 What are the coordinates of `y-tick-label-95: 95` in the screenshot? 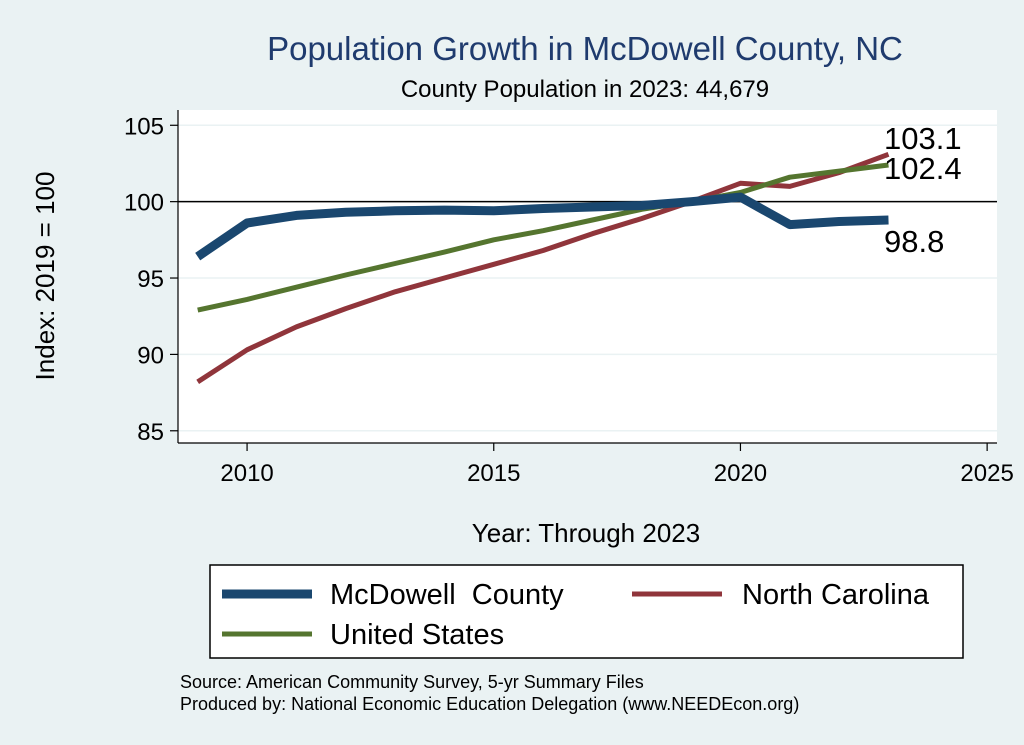 It's located at (150, 279).